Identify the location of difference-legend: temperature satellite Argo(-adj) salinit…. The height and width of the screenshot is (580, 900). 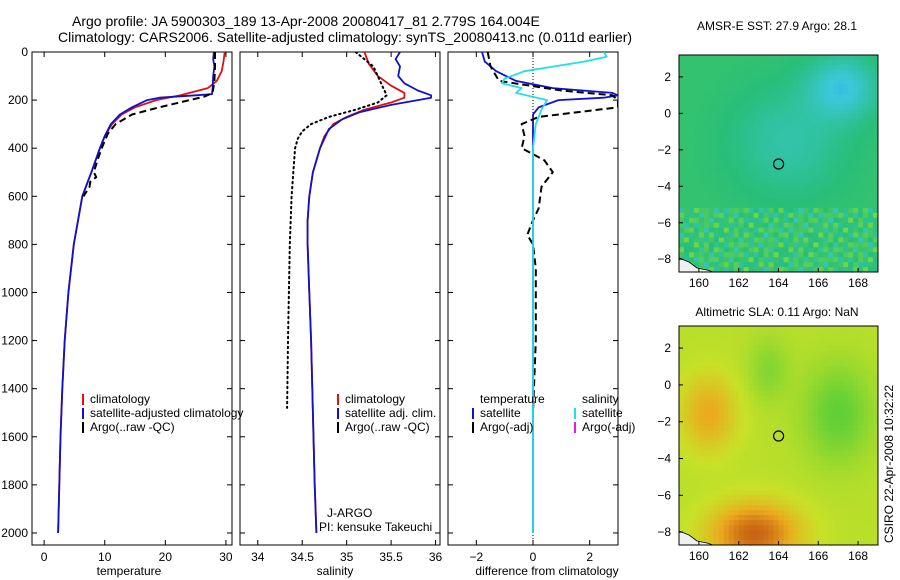
(553, 413).